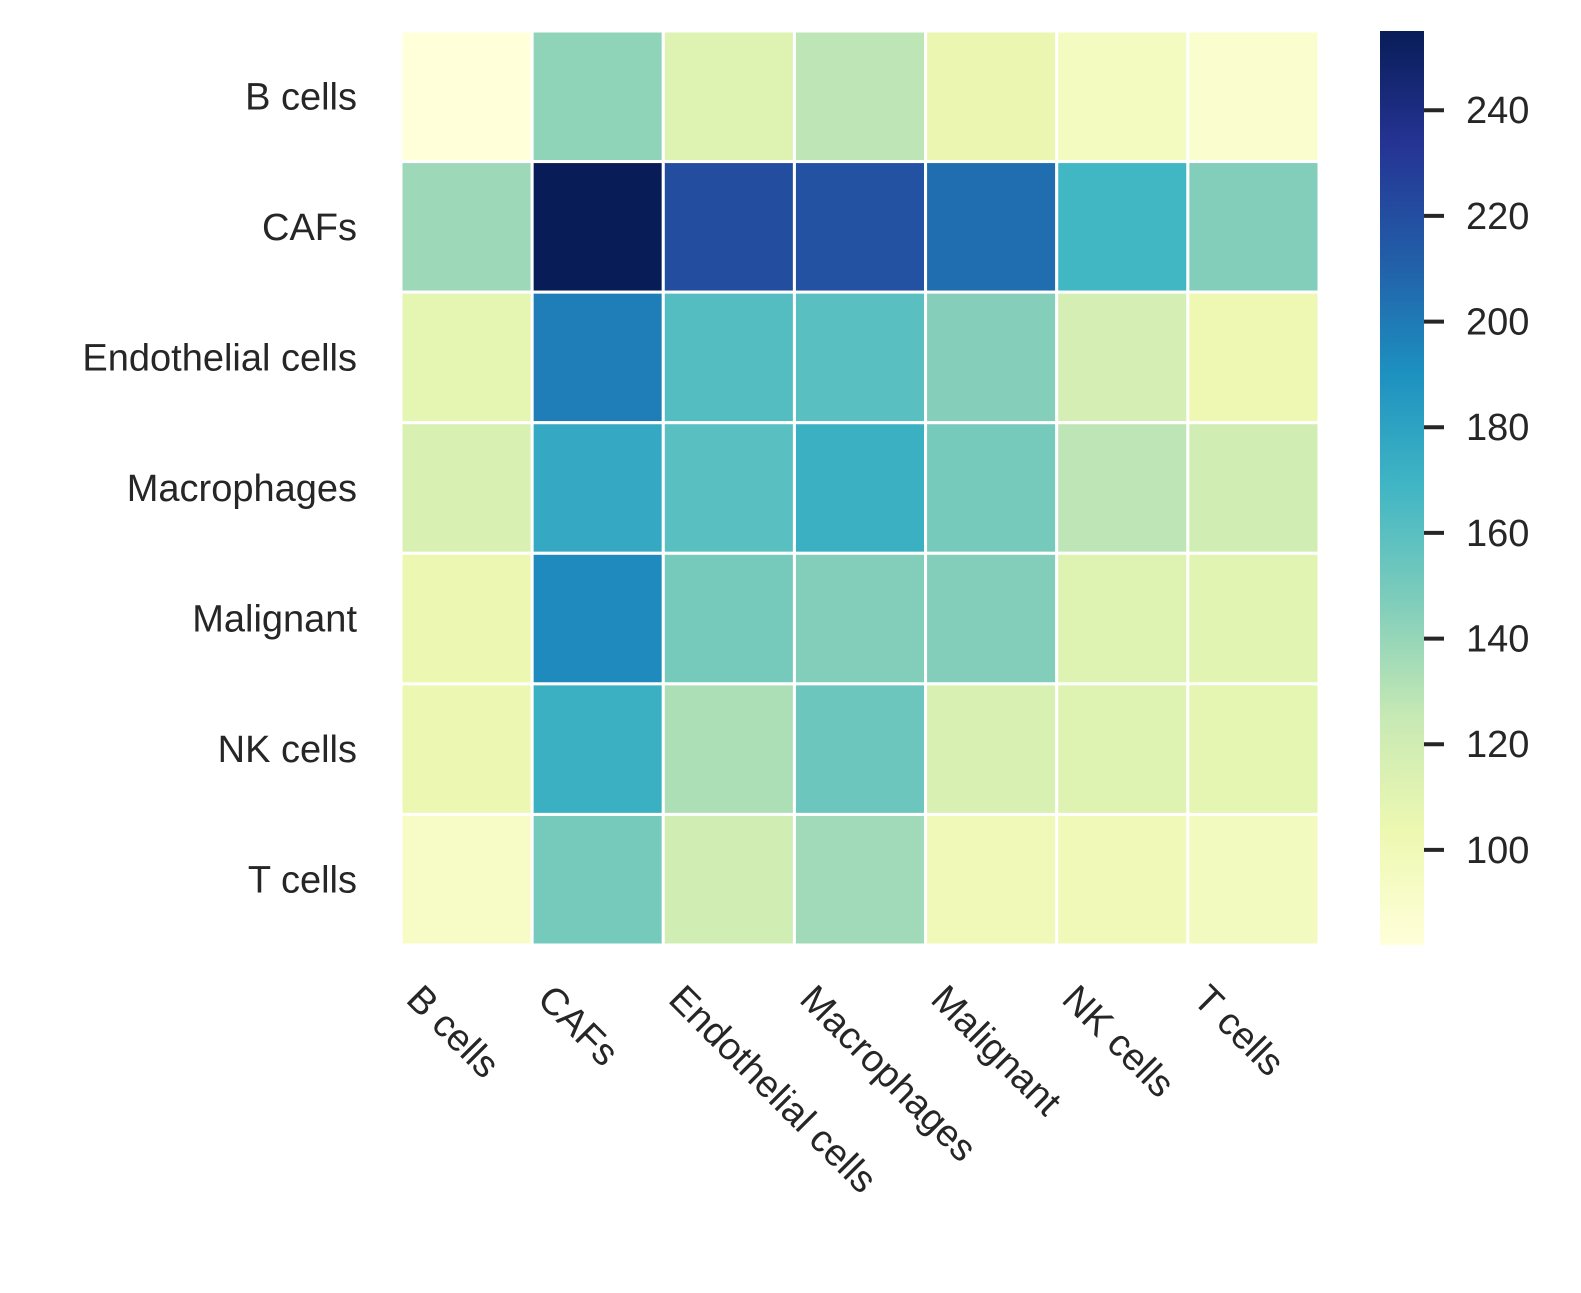 Image resolution: width=1581 pixels, height=1293 pixels. Describe the element at coordinates (1238, 1031) in the screenshot. I see `x-tick-label: T cells` at that location.